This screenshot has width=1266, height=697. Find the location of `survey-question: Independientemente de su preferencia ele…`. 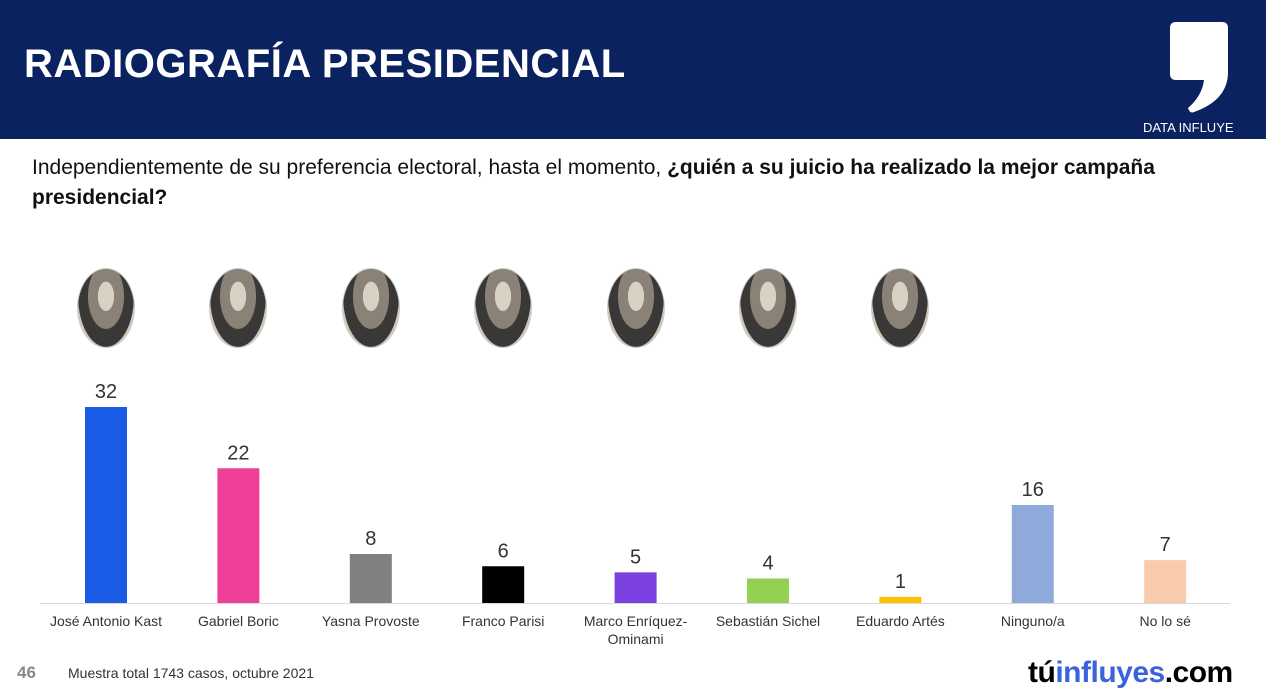

survey-question: Independientemente de su preferencia ele… is located at coordinates (622, 183).